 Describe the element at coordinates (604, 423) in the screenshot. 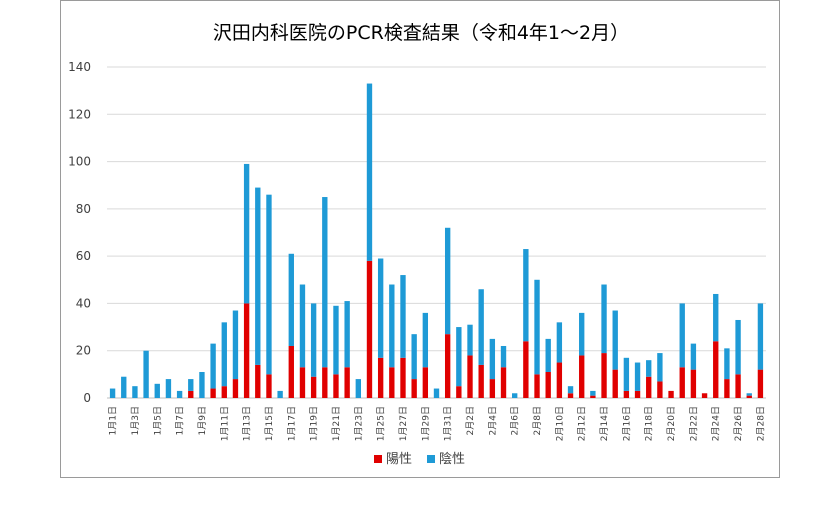

I see `x-tick-label: 2月14日` at that location.